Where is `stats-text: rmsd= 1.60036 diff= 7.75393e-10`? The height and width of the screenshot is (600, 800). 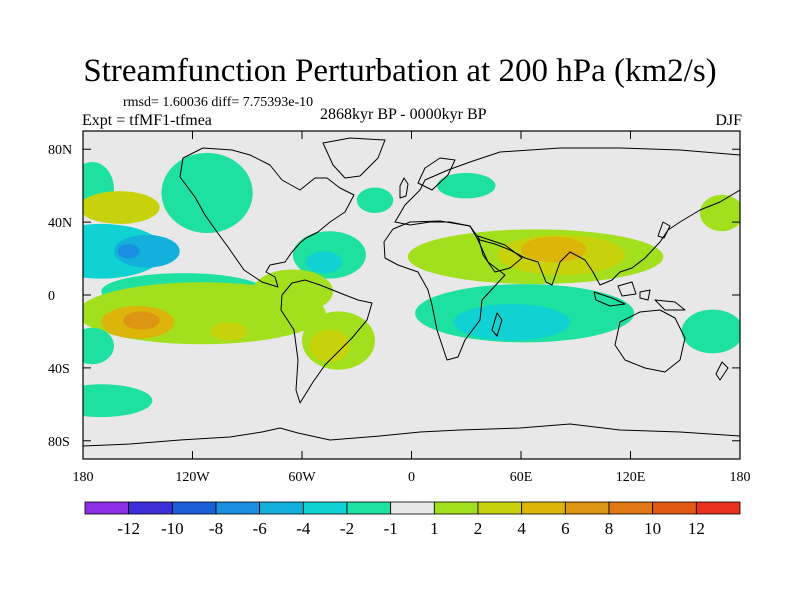 stats-text: rmsd= 1.60036 diff= 7.75393e-10 is located at coordinates (218, 102).